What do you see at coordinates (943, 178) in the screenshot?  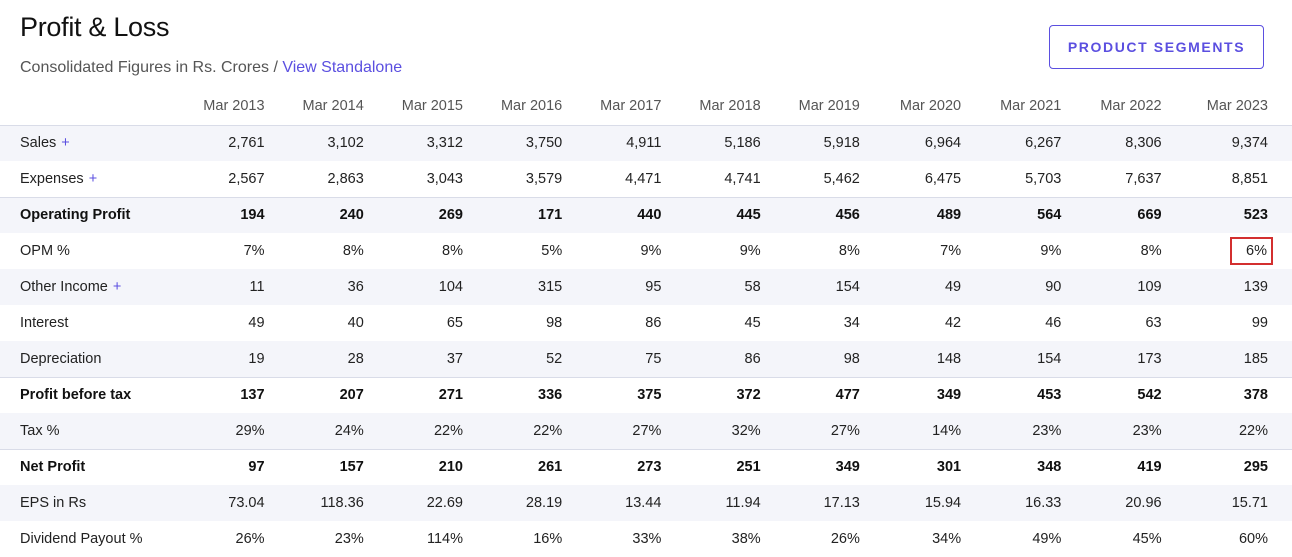 I see `table-cell: 6,475` at bounding box center [943, 178].